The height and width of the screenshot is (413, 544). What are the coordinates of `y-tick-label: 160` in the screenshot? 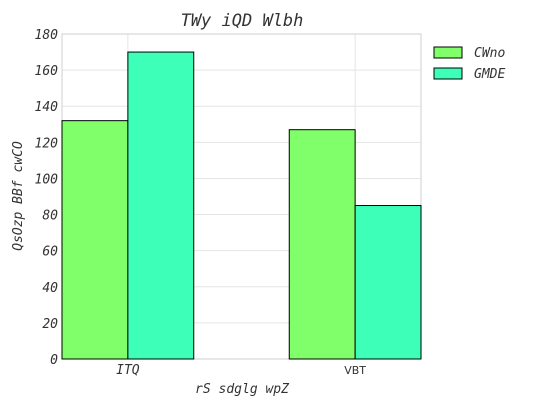 It's located at (47, 71).